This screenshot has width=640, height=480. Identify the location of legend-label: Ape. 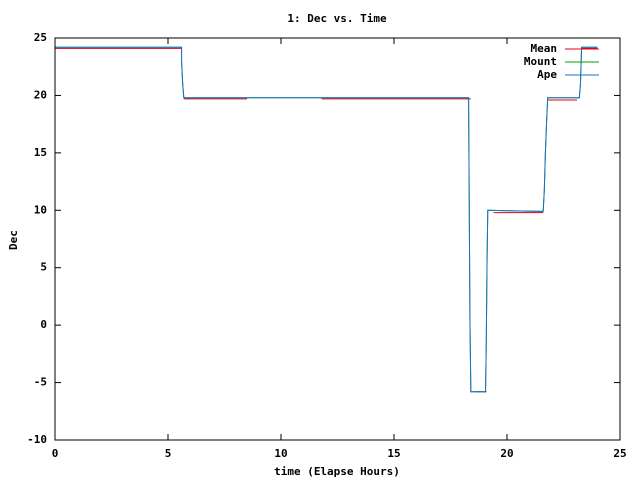
(547, 74).